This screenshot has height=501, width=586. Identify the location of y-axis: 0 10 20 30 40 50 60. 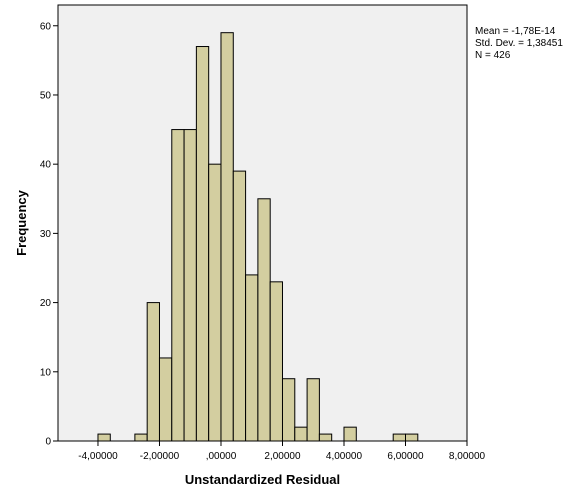
(49, 234).